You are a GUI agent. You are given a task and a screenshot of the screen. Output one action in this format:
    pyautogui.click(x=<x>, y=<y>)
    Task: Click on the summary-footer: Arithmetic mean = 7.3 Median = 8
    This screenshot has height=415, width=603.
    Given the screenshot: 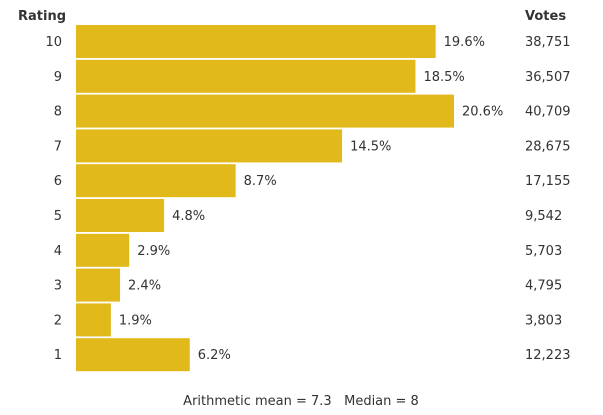 What is the action you would take?
    pyautogui.click(x=301, y=401)
    